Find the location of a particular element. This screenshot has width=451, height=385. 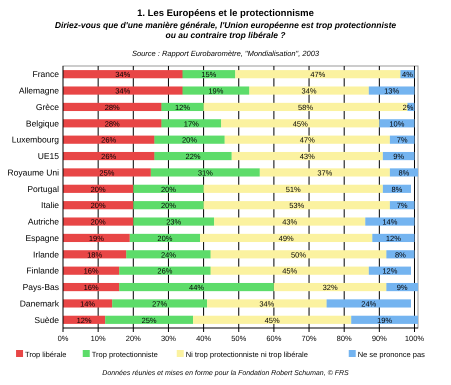

y-tick-label: Allemagne is located at coordinates (39, 91).